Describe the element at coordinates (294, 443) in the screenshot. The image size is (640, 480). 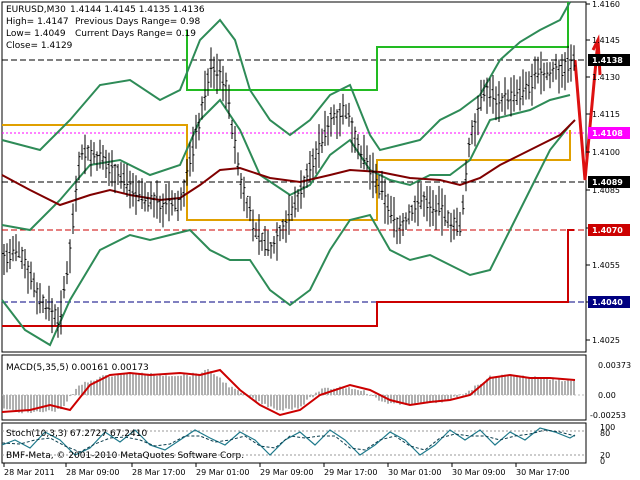
I see `stochastic-panel` at that location.